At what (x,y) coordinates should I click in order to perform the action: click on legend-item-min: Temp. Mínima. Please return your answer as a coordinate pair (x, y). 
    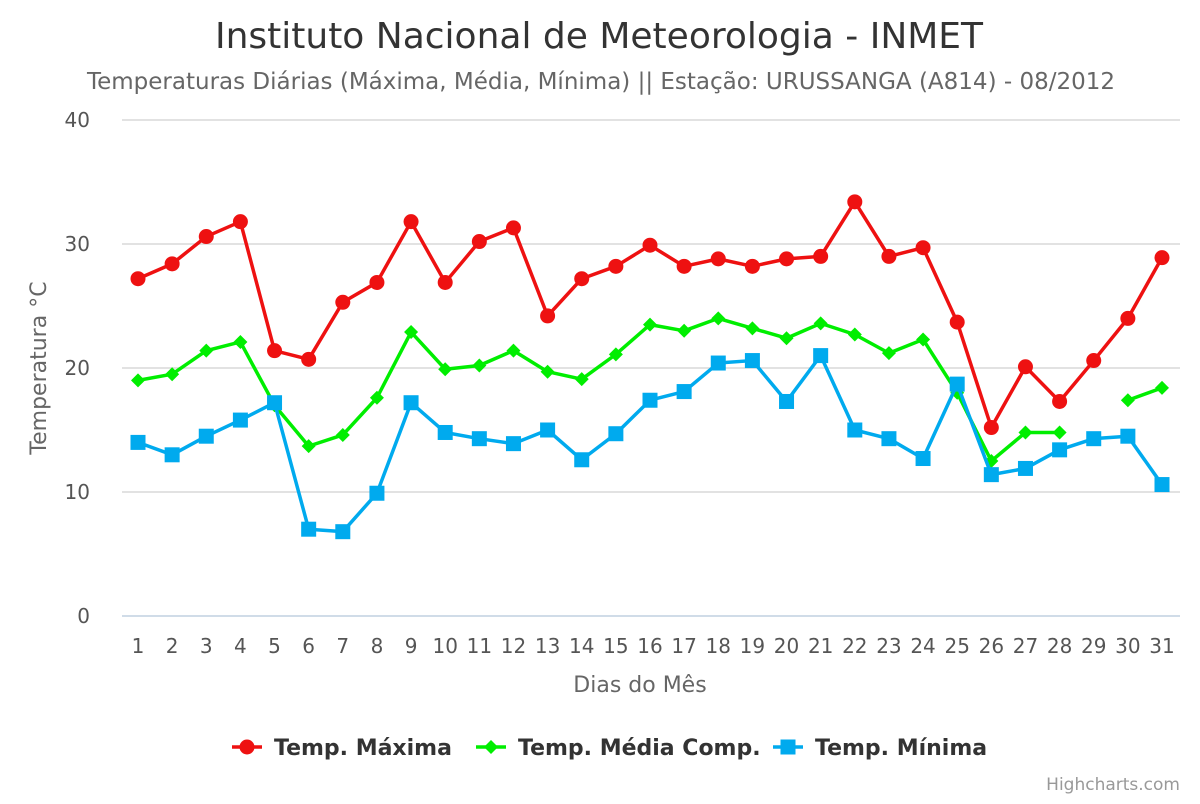
    Looking at the image, I should click on (880, 748).